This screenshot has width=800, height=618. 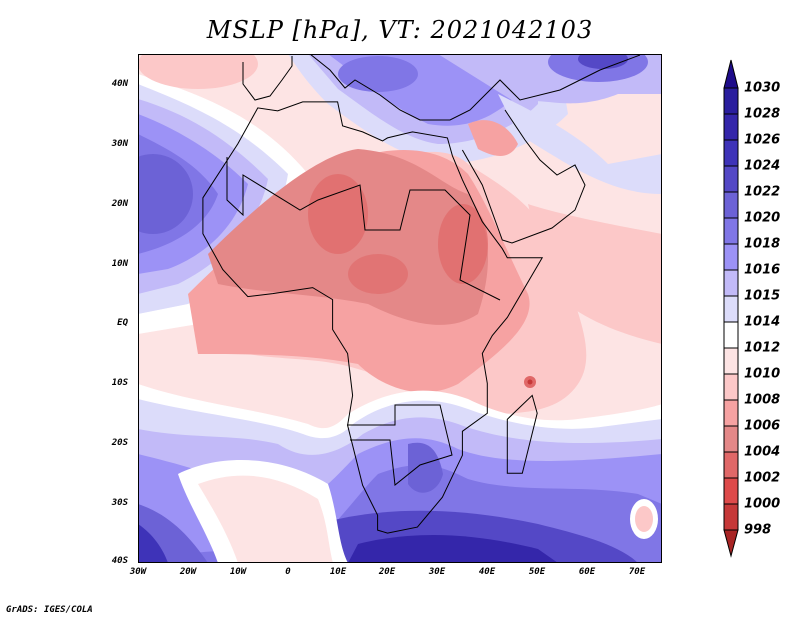 I want to click on colorbar-label: 1012, so click(x=762, y=348).